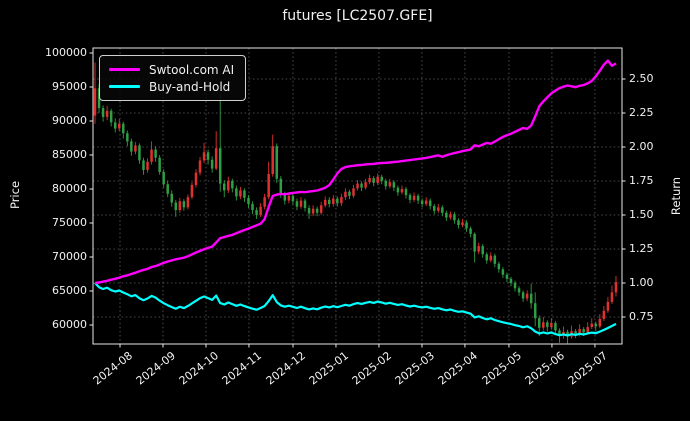 The width and height of the screenshot is (690, 421). I want to click on return-tick-label: 2.50, so click(641, 78).